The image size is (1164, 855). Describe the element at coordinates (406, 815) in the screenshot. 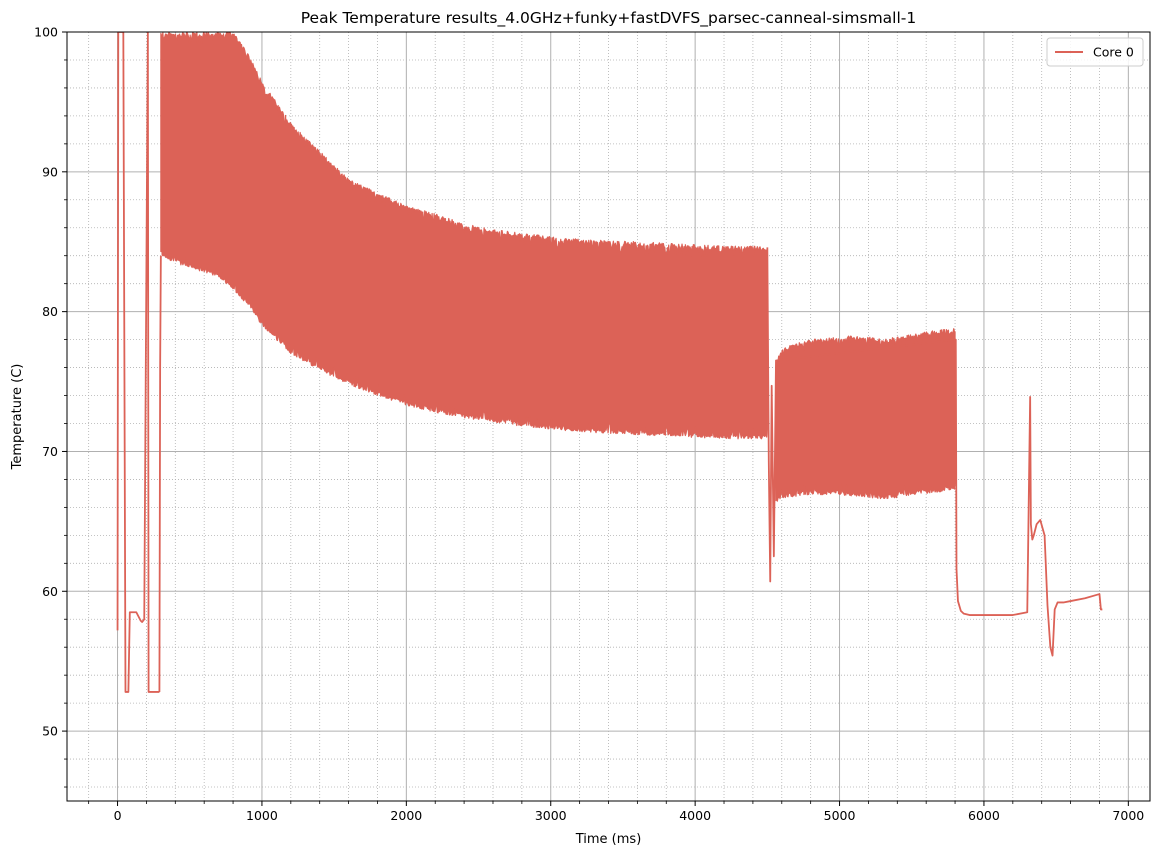

I see `x-tick-label: 2000` at that location.